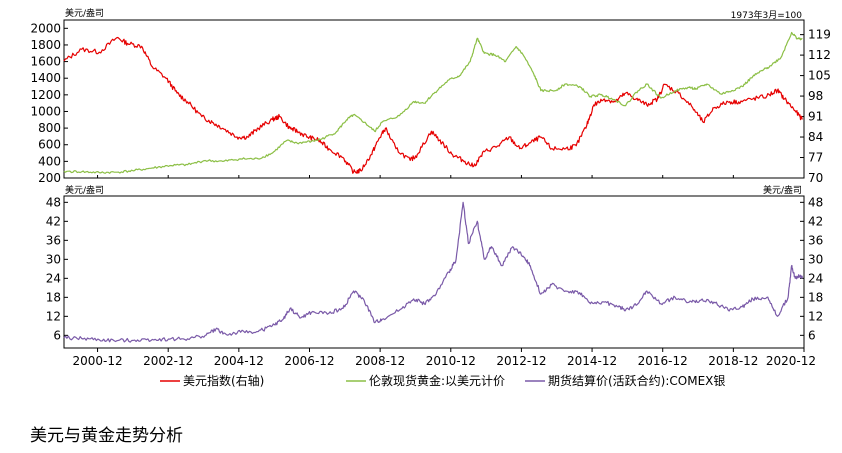 The width and height of the screenshot is (842, 453). What do you see at coordinates (45, 78) in the screenshot?
I see `top-left-tick-label: 1400` at bounding box center [45, 78].